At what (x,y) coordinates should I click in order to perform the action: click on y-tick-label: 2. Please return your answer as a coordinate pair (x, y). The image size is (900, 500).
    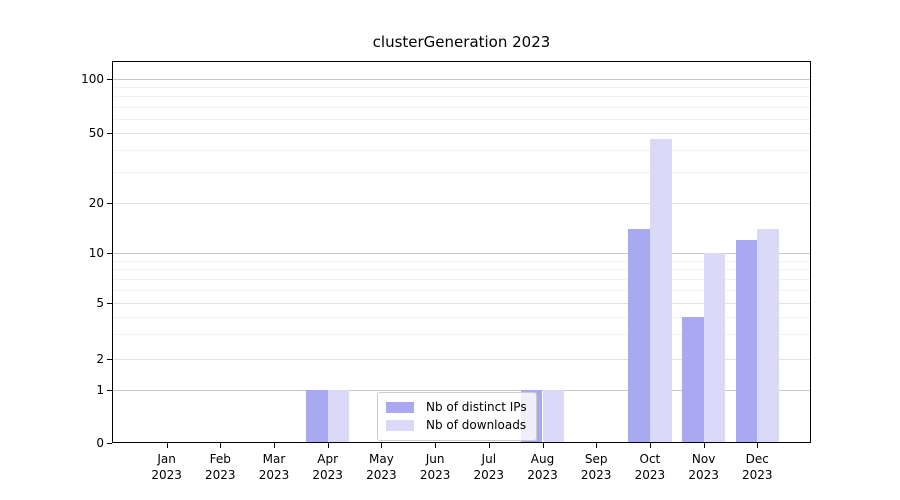
    Looking at the image, I should click on (100, 359).